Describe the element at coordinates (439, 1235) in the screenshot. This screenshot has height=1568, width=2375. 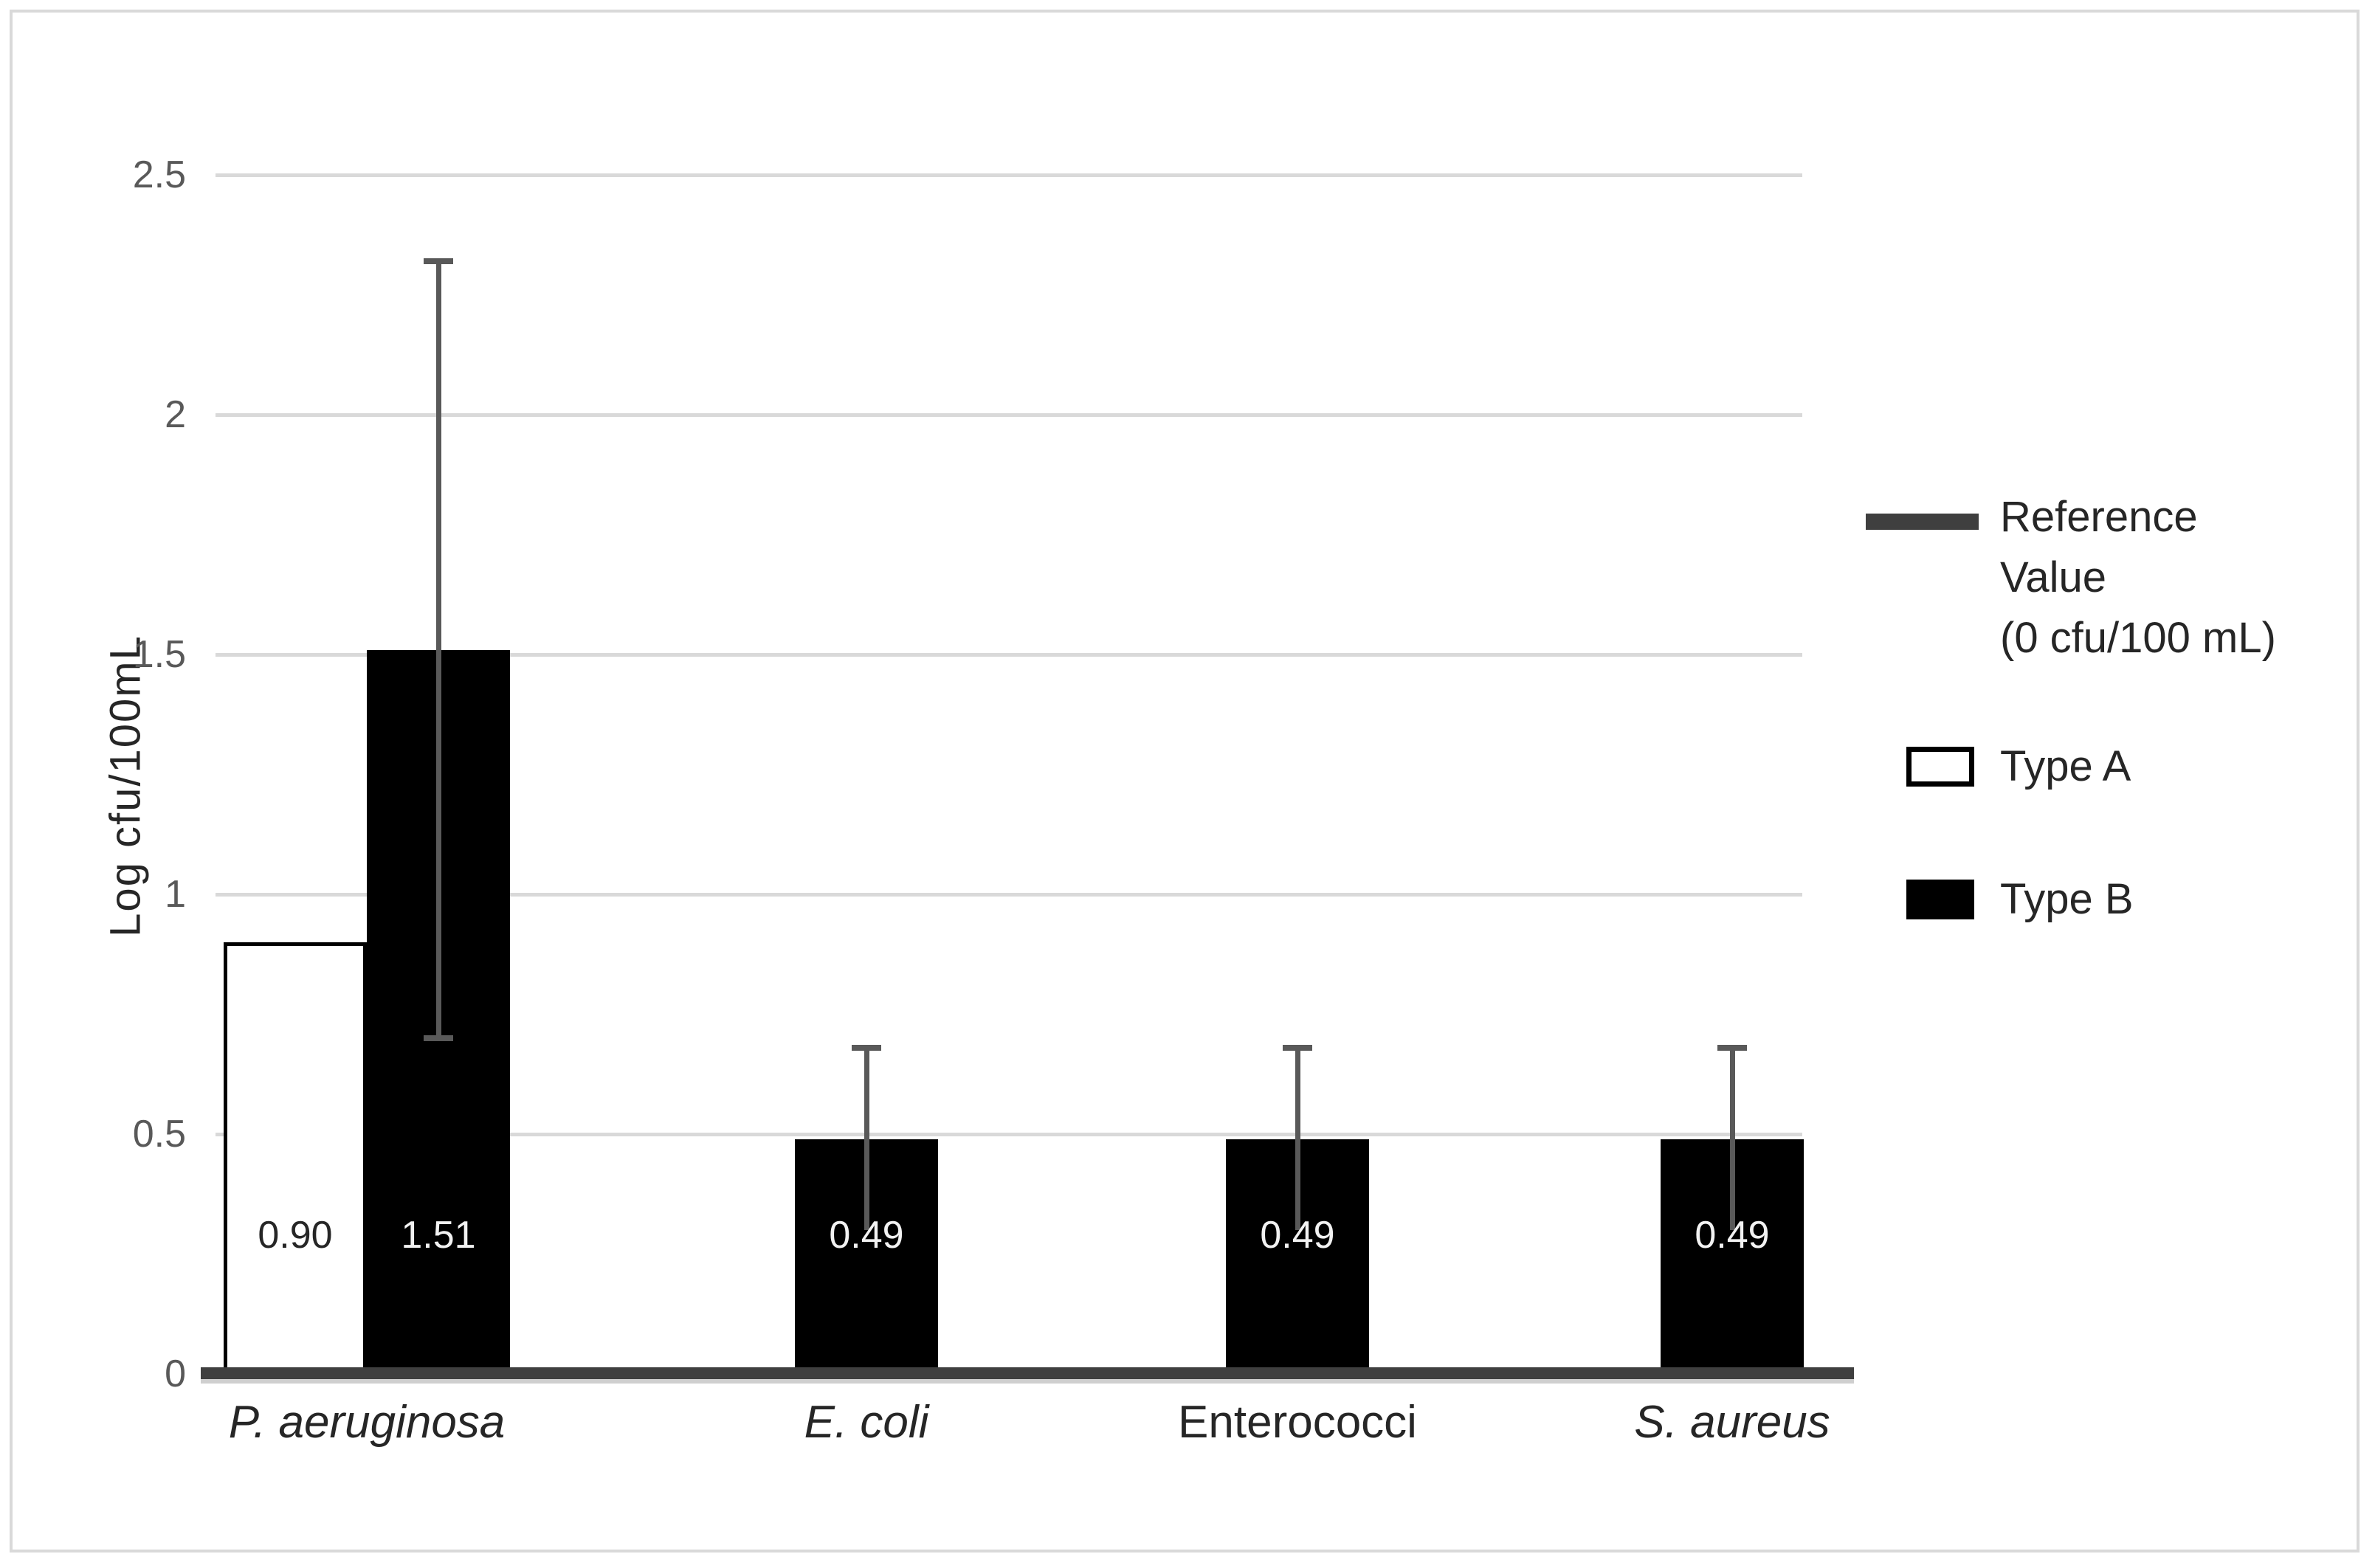
I see `value-label-0-type-b: 1.51` at that location.